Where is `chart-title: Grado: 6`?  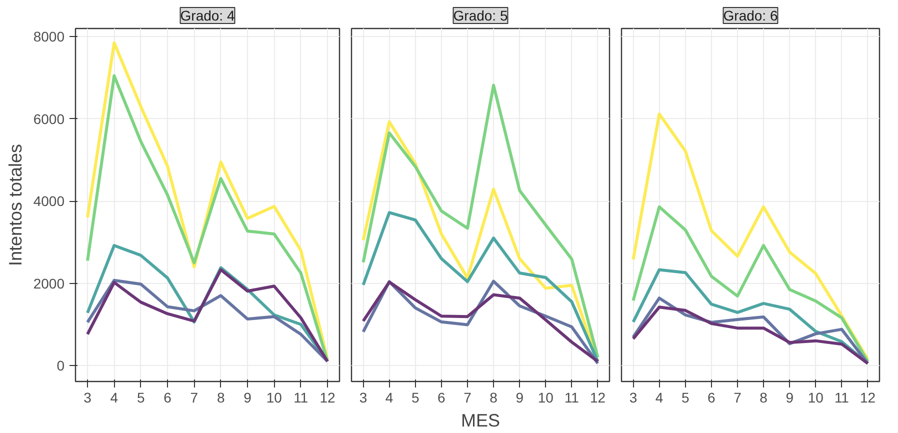
chart-title: Grado: 6 is located at coordinates (750, 16).